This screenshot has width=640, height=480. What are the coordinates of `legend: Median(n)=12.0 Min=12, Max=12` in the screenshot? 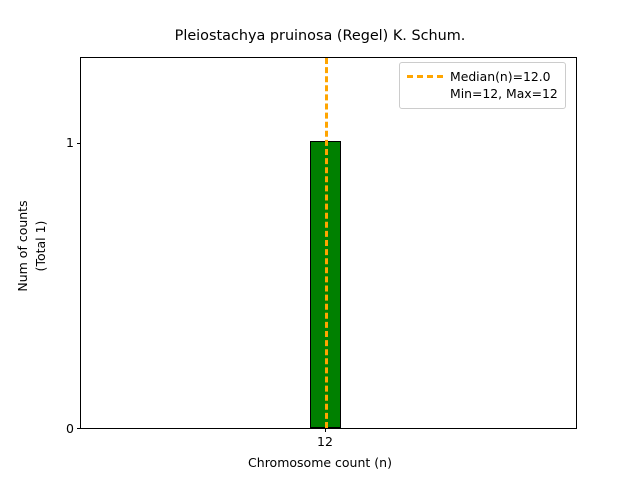 It's located at (482, 85).